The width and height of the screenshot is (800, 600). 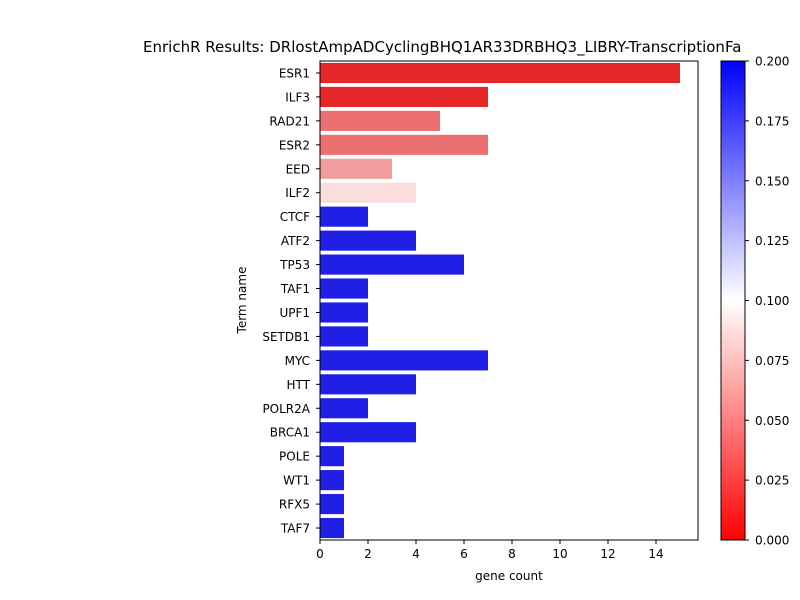 I want to click on y-tick-label: POLR2A, so click(x=286, y=409).